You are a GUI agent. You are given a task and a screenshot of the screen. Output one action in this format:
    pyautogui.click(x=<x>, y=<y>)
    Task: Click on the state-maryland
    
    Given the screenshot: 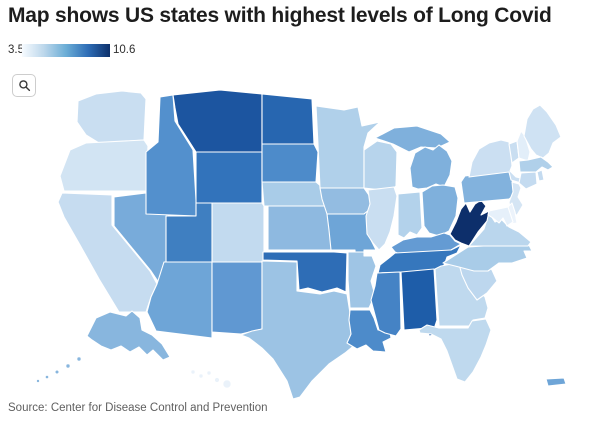 What is the action you would take?
    pyautogui.click(x=500, y=216)
    